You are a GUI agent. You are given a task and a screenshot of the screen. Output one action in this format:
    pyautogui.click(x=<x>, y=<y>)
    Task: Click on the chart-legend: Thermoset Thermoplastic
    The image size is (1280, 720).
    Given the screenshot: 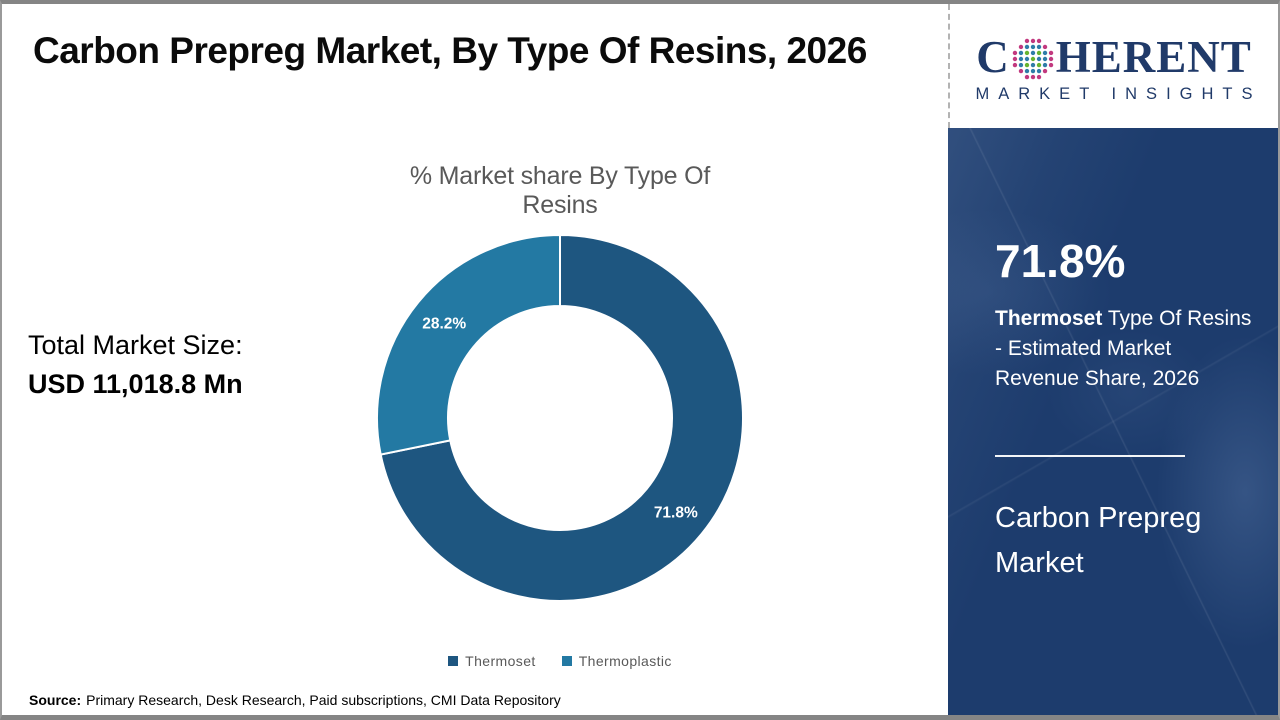 What is the action you would take?
    pyautogui.click(x=560, y=661)
    